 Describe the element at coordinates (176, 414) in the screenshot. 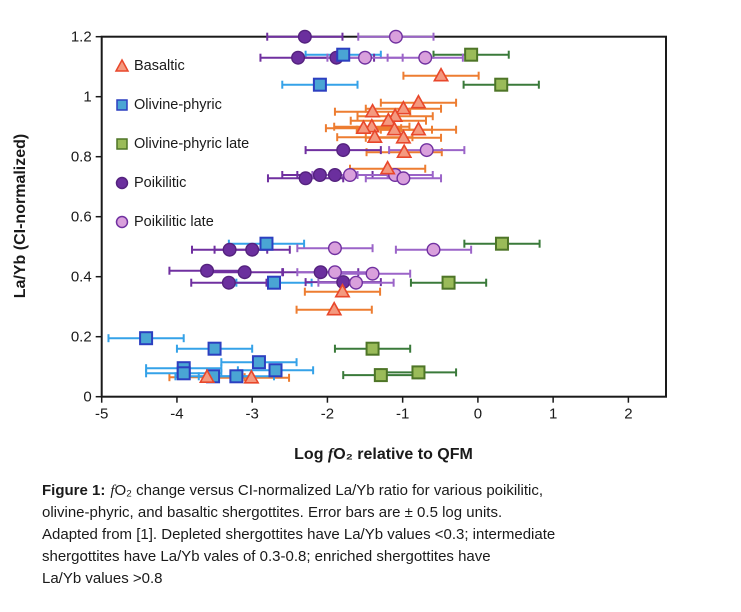

I see `x-tick-label: -4` at that location.